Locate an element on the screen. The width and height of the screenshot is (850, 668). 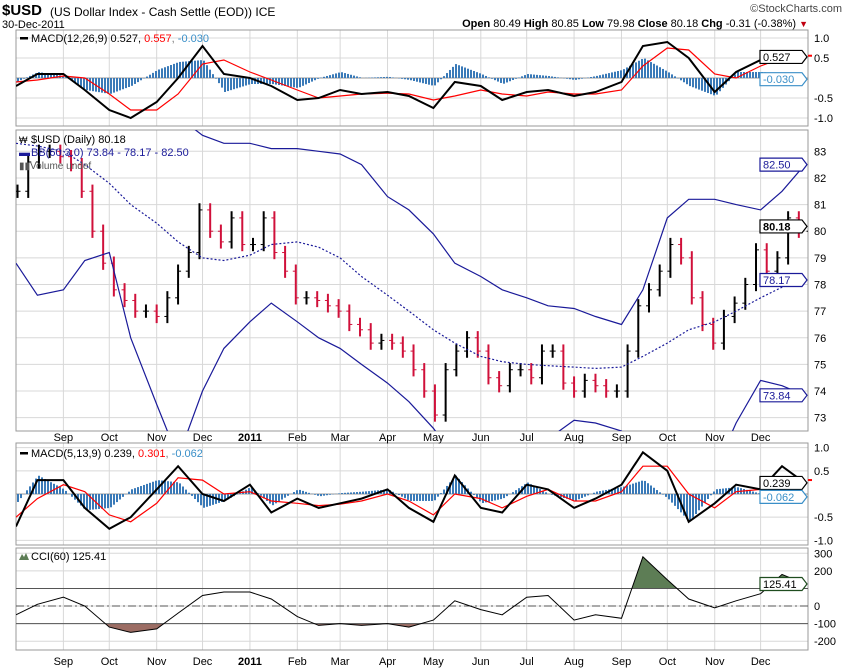
signal-line is located at coordinates (410, 494).